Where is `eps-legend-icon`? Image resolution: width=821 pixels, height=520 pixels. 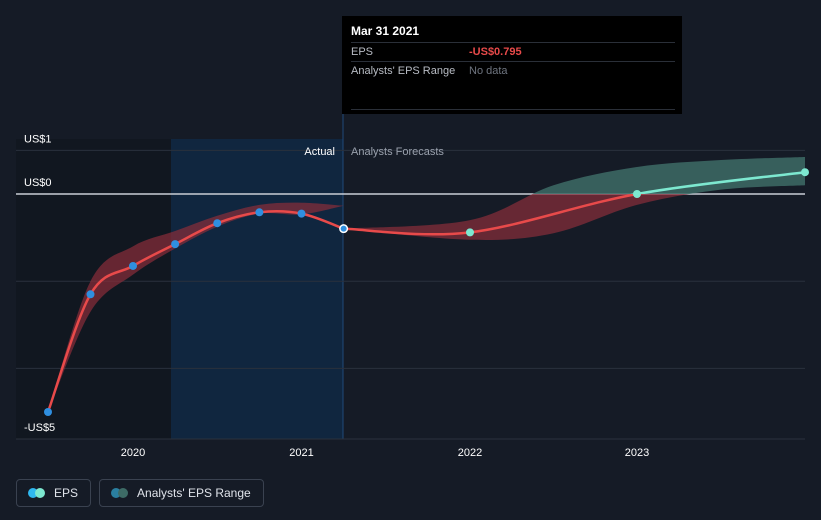
eps-legend-icon is located at coordinates (37, 493).